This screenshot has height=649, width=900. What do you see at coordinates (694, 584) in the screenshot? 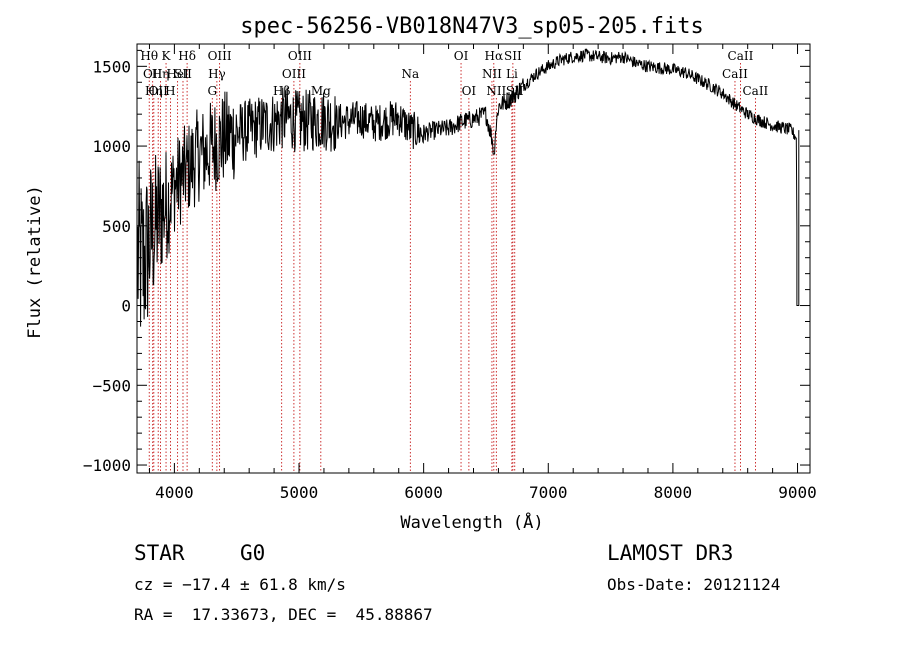
I see `observation-date: Obs-Date: 20121124` at bounding box center [694, 584].